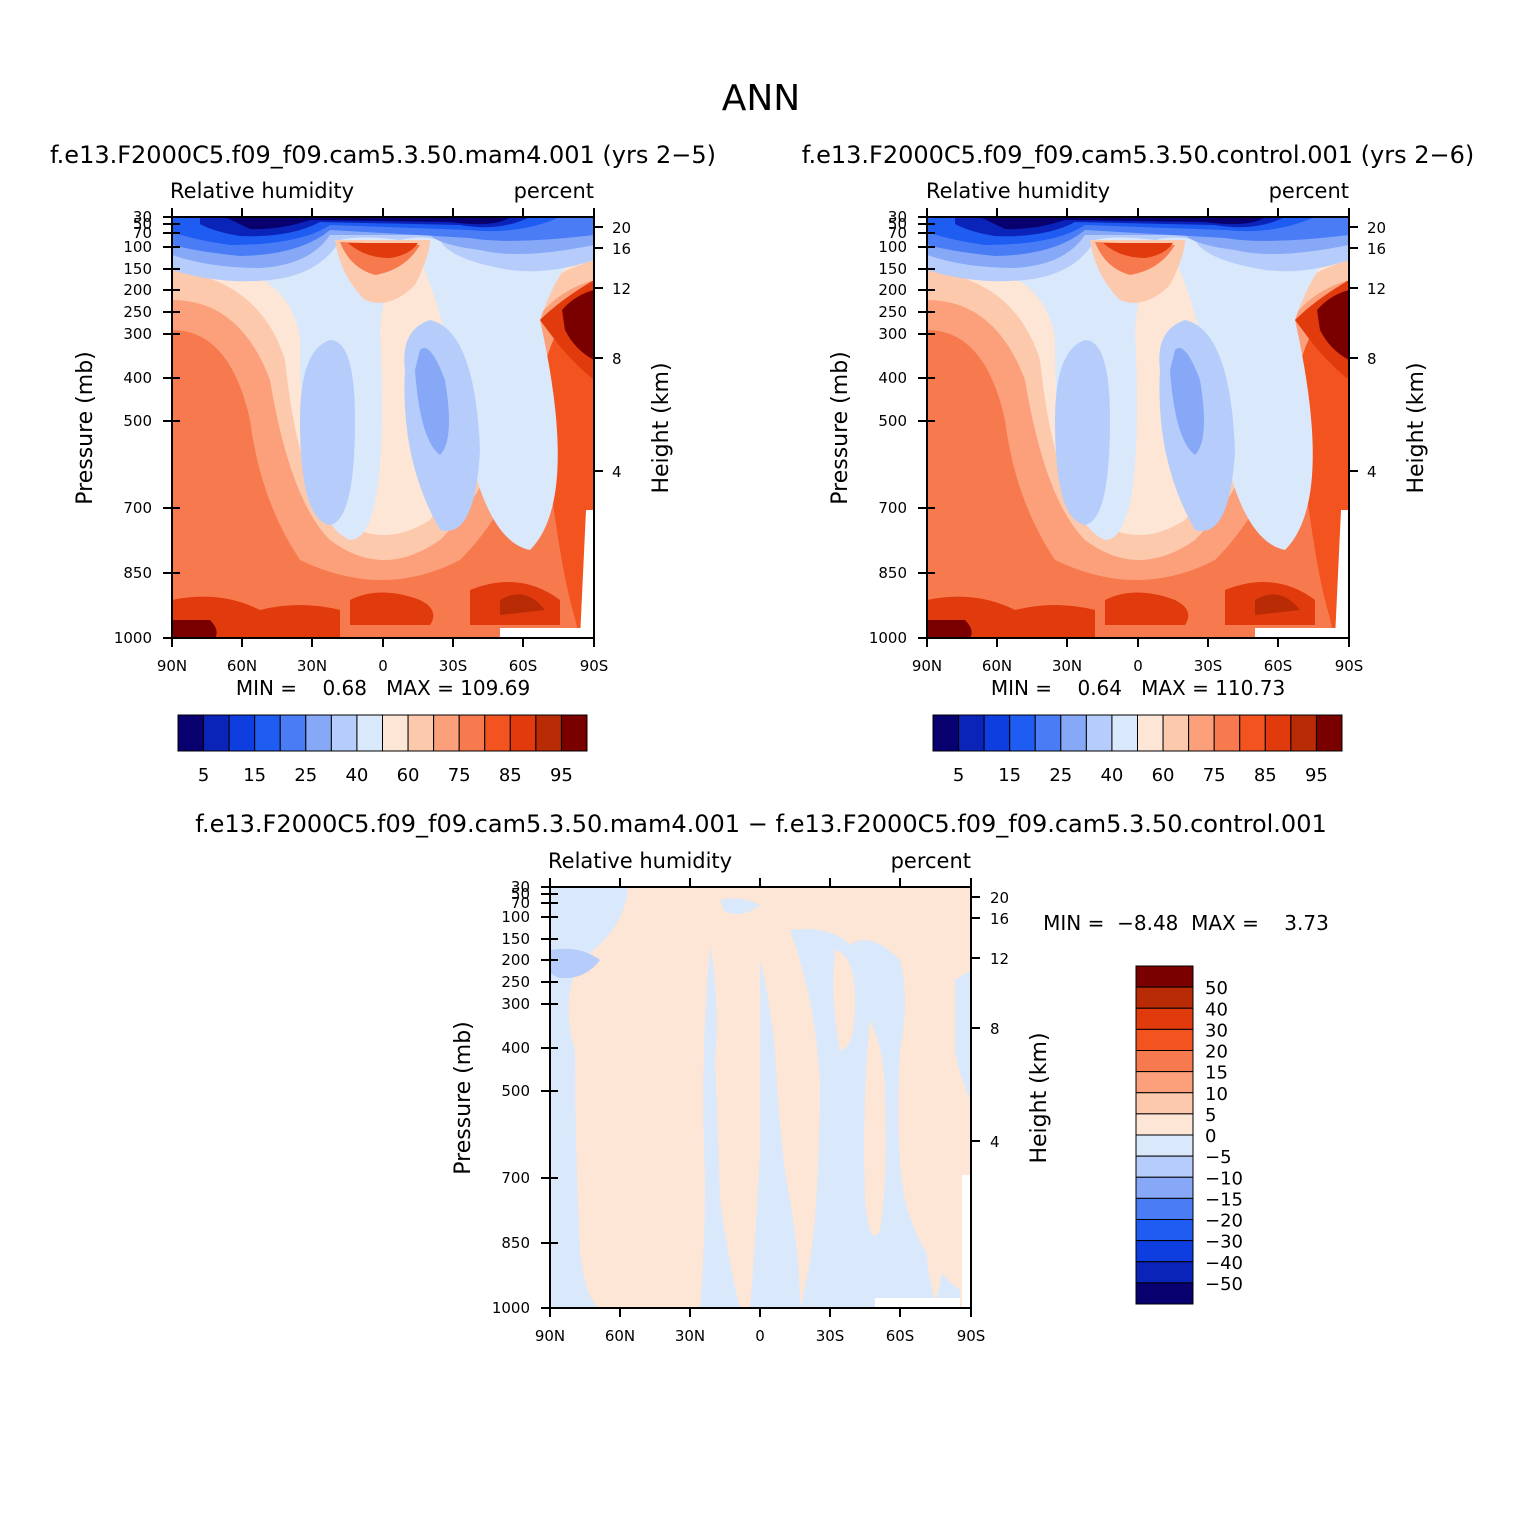 The width and height of the screenshot is (1522, 1522). What do you see at coordinates (1224, 1284) in the screenshot?
I see `colorbar-tick-label: −50` at bounding box center [1224, 1284].